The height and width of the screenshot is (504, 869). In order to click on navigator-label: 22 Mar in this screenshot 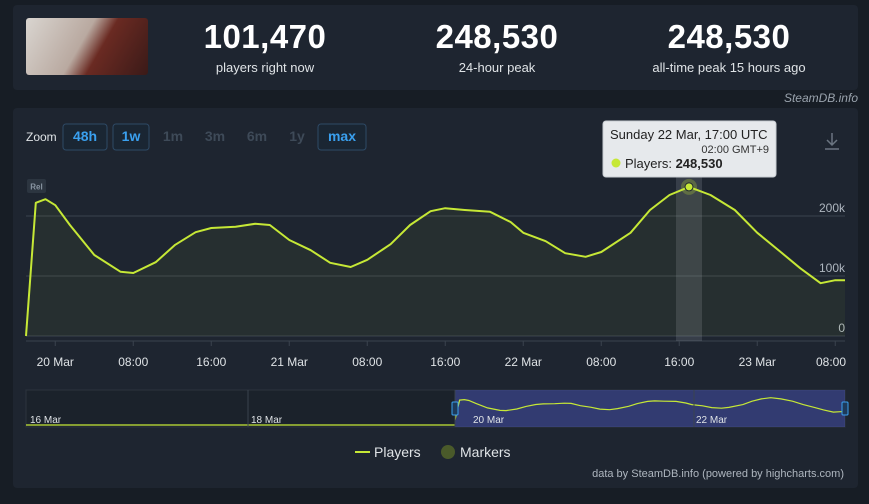, I will do `click(712, 420)`.